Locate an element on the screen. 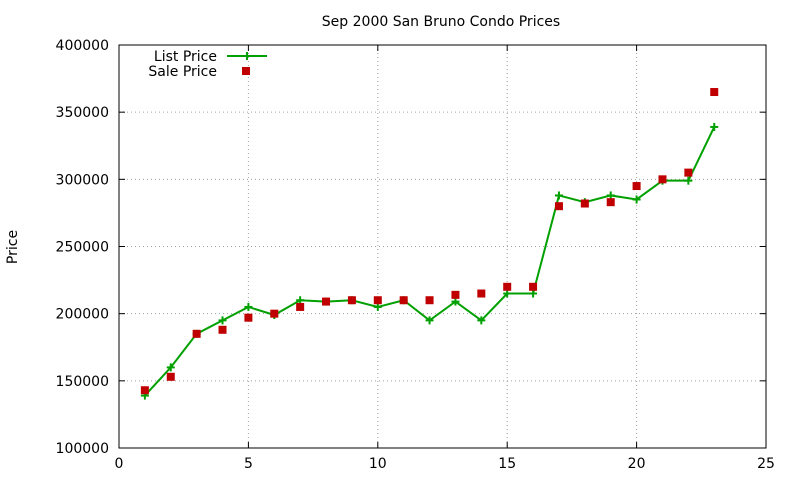 Image resolution: width=800 pixels, height=480 pixels. y-tick-label: 350000 is located at coordinates (82, 113).